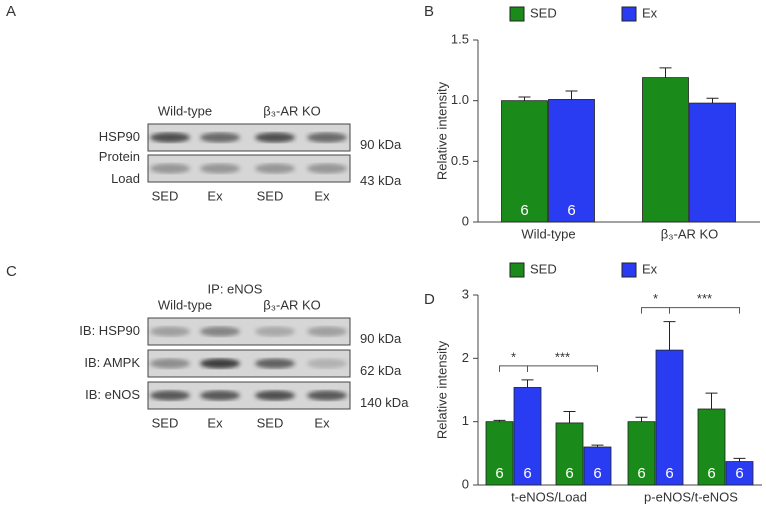  I want to click on row-label: IB: AMPK, so click(112, 362).